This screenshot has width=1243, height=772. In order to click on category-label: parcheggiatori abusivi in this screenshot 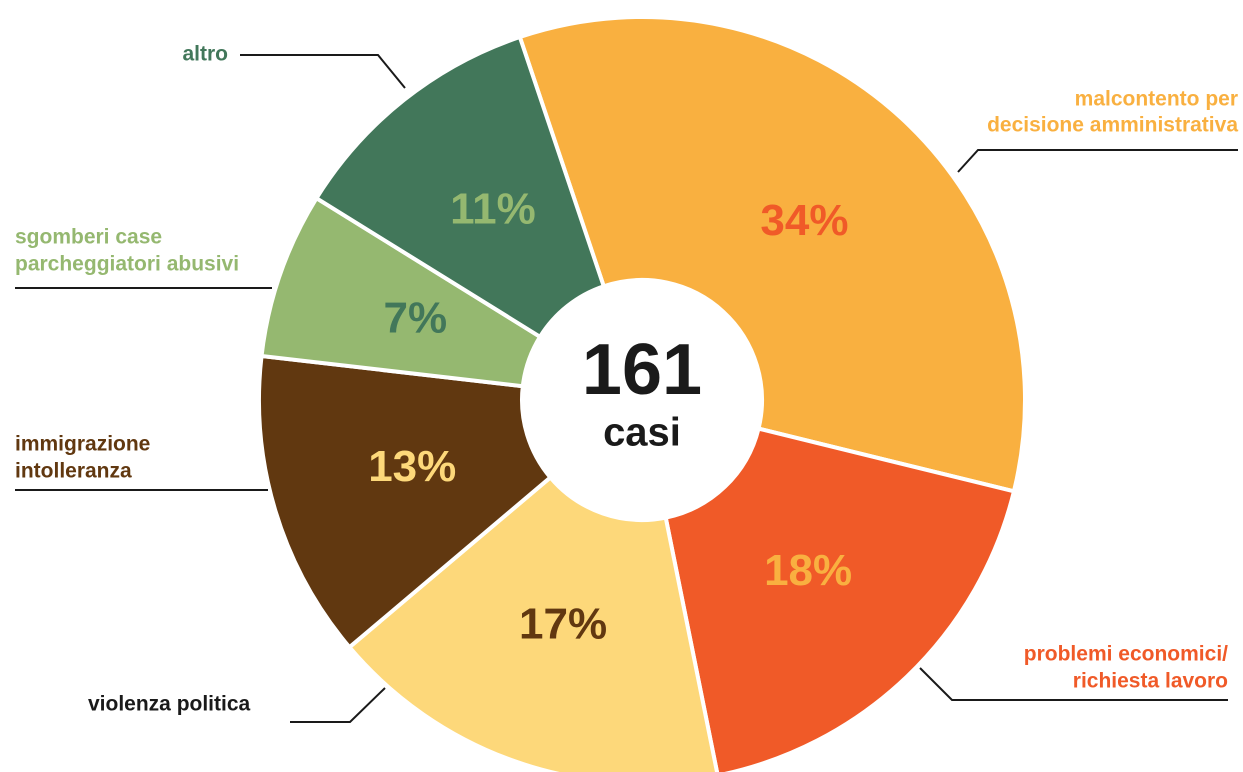, I will do `click(127, 264)`.